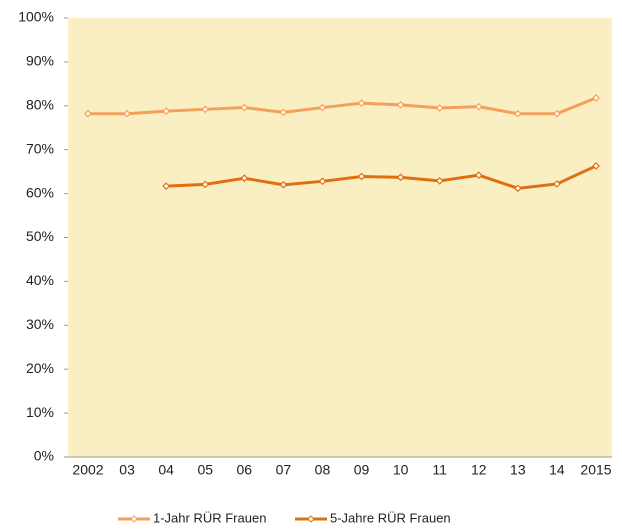 This screenshot has height=530, width=622. What do you see at coordinates (479, 470) in the screenshot?
I see `x-tick-label: 12` at bounding box center [479, 470].